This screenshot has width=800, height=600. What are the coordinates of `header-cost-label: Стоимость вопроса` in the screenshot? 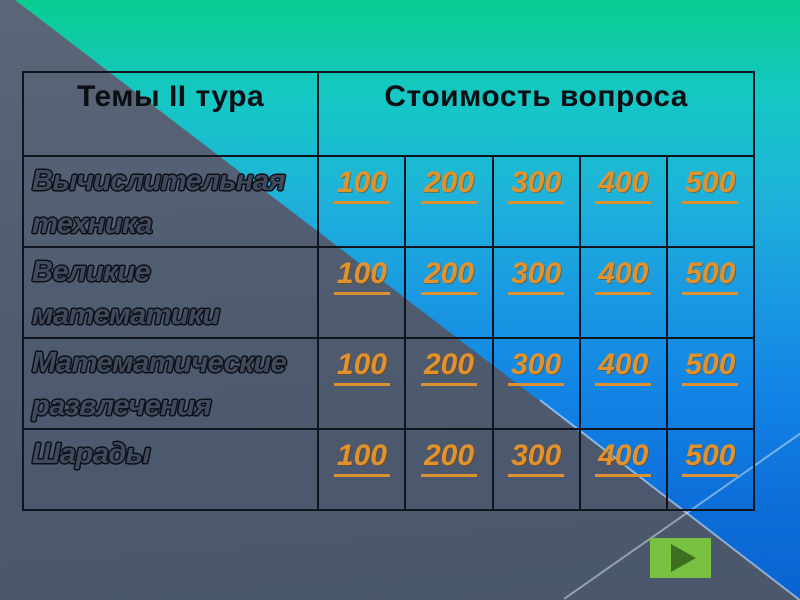 It's located at (536, 96).